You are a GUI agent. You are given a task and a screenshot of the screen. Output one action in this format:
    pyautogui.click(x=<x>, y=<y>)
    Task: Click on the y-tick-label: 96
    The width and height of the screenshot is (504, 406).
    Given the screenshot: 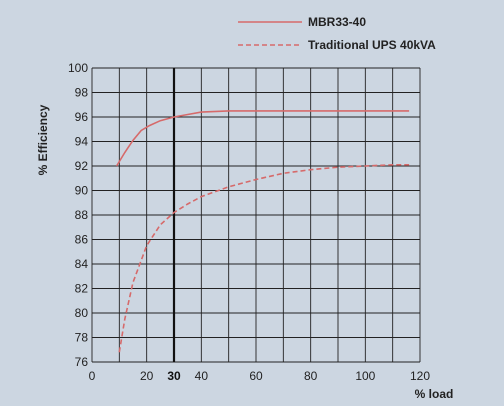 What is the action you would take?
    pyautogui.click(x=82, y=117)
    